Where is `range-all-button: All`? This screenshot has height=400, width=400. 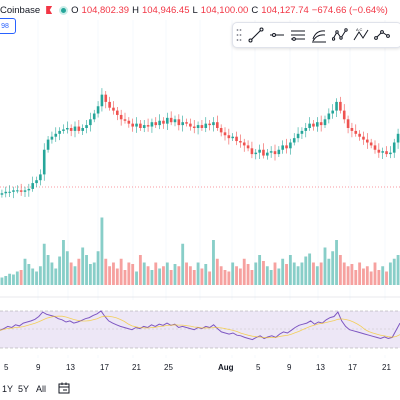 range-all-button: All is located at coordinates (41, 389).